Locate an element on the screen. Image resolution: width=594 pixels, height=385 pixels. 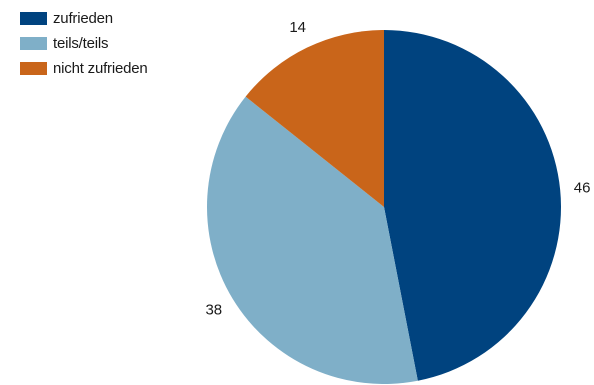
data-label-zufrieden: 46 is located at coordinates (582, 187).